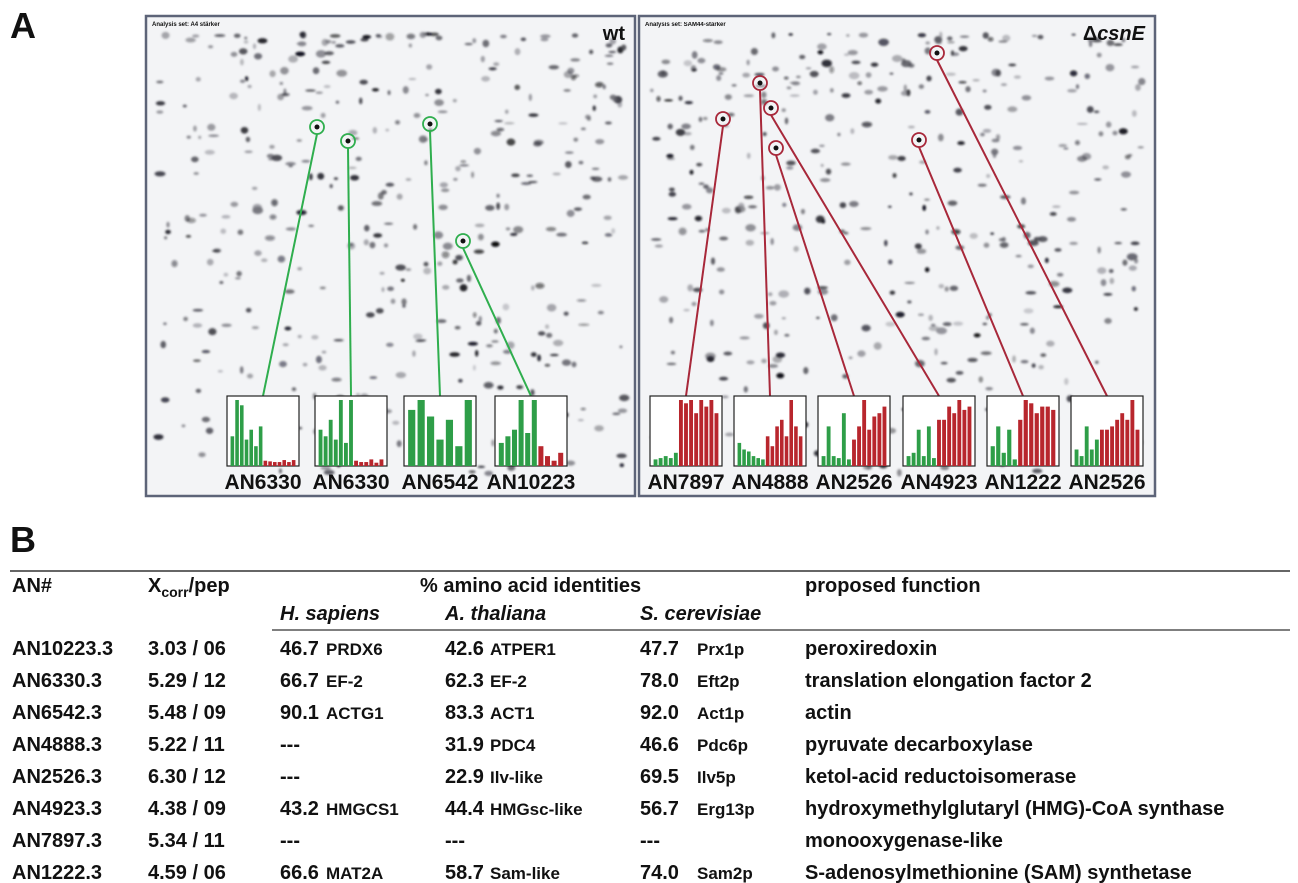  What do you see at coordinates (722, 745) in the screenshot?
I see `homolog-name: Pdc6p` at bounding box center [722, 745].